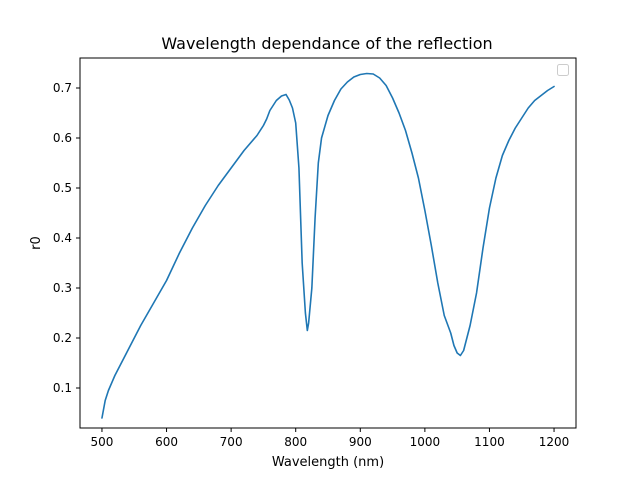  What do you see at coordinates (489, 442) in the screenshot?
I see `x-tick-label: 1100` at bounding box center [489, 442].